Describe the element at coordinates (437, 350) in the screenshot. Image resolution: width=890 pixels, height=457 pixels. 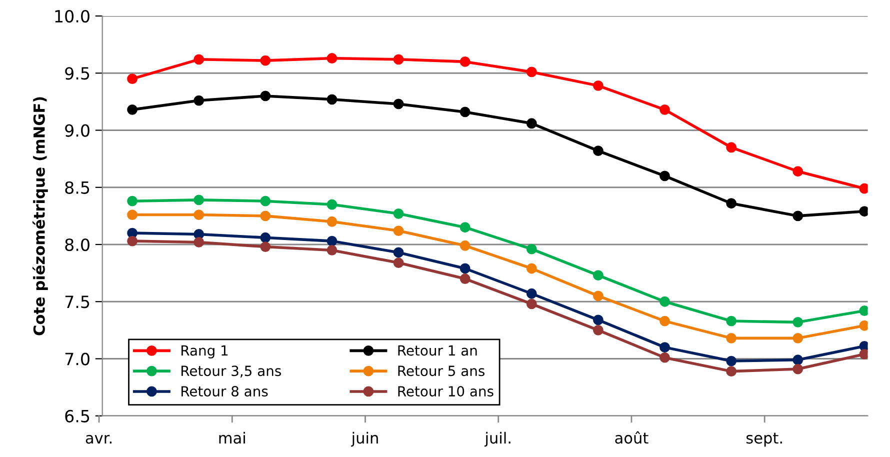
I see `legend-label: Retour 1 an` at that location.